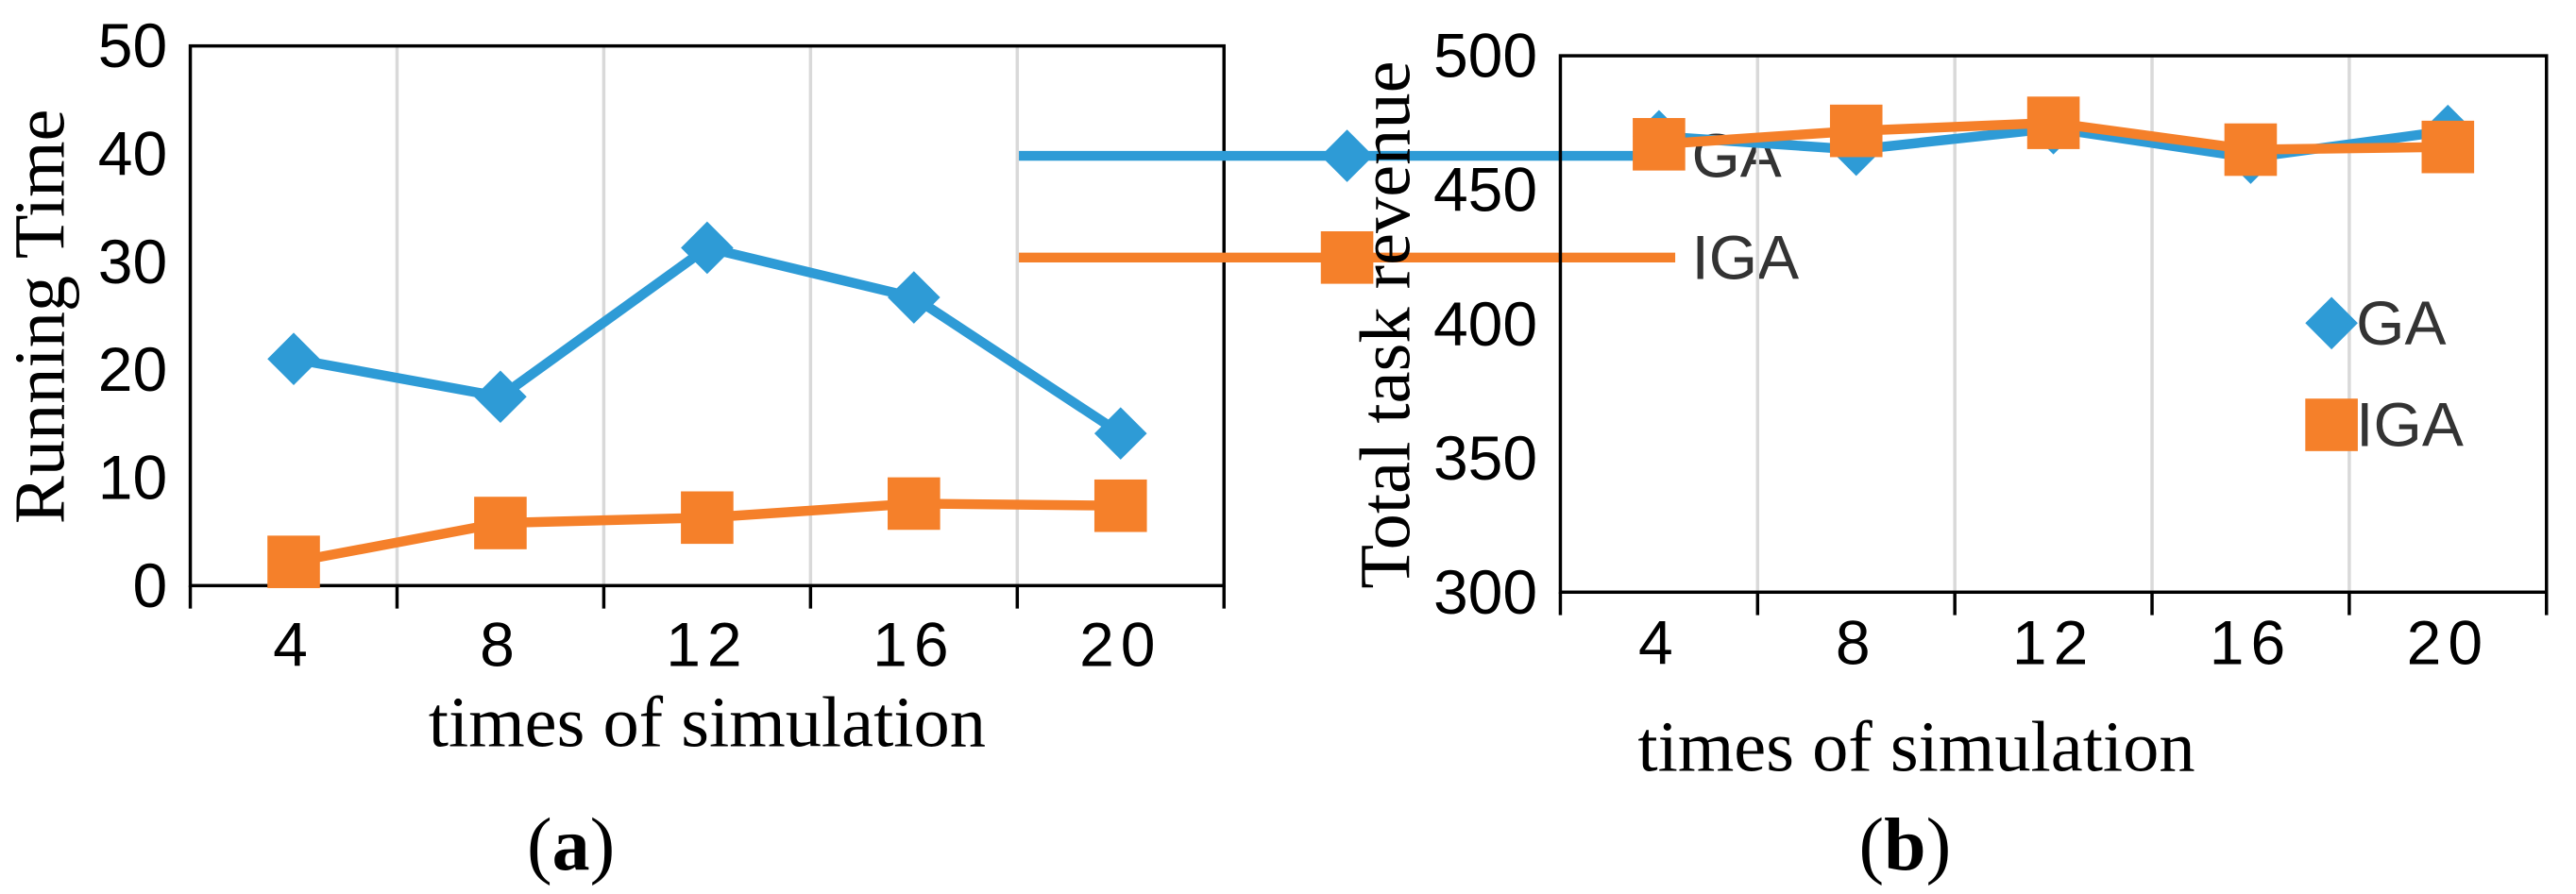 The width and height of the screenshot is (2576, 894). I want to click on y-tick-label: 50, so click(132, 45).